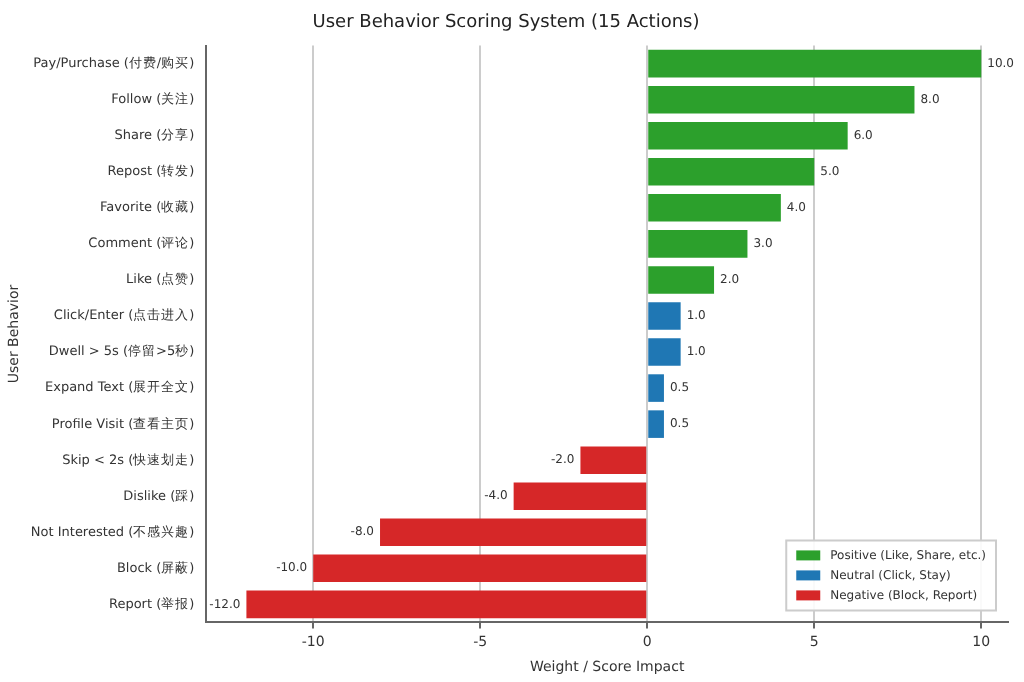  I want to click on chart-title: User Behavior Scoring System (15 Actions), so click(506, 23).